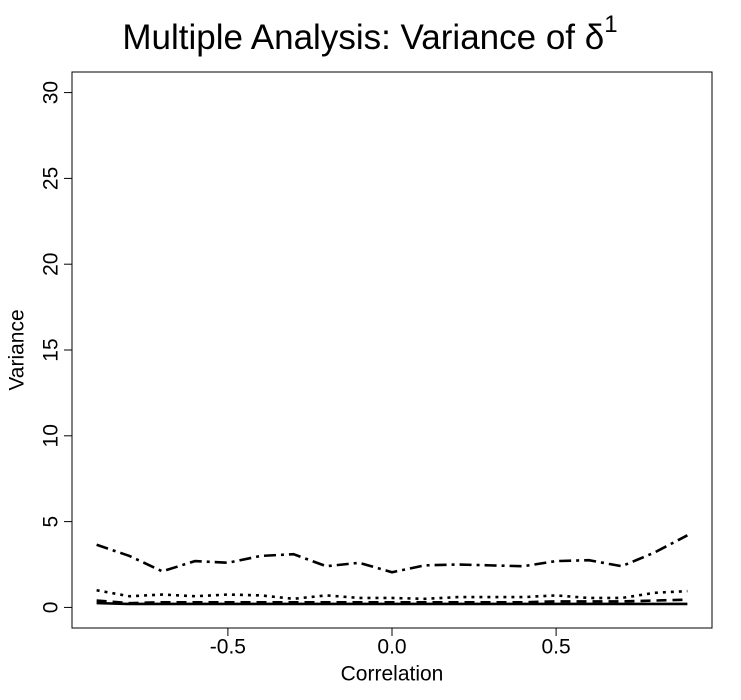  I want to click on y-axis-label: Variance, so click(17, 349).